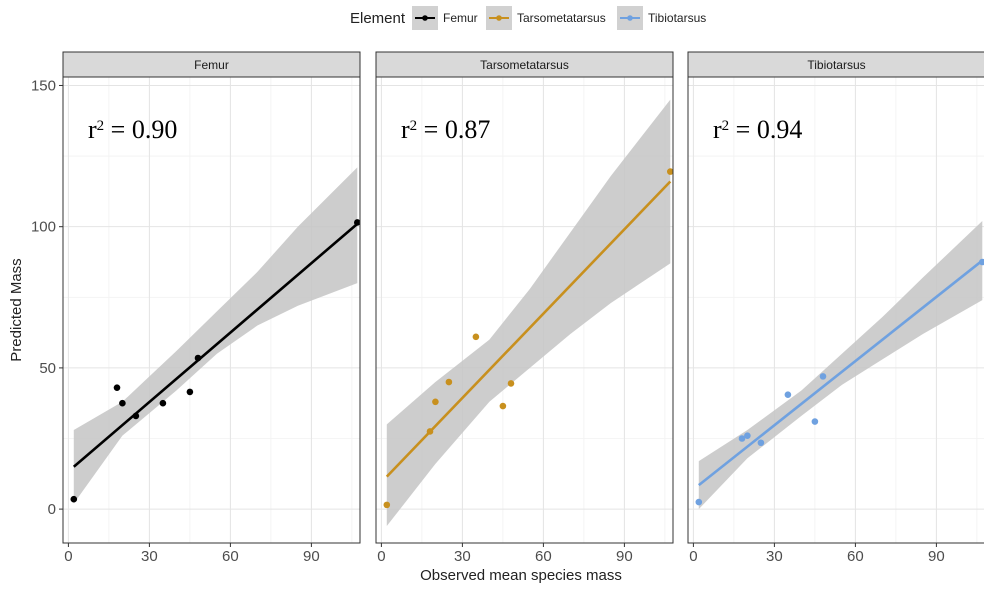 Image resolution: width=984 pixels, height=591 pixels. What do you see at coordinates (836, 65) in the screenshot?
I see `facet-strip-label: Tibiotarsus` at bounding box center [836, 65].